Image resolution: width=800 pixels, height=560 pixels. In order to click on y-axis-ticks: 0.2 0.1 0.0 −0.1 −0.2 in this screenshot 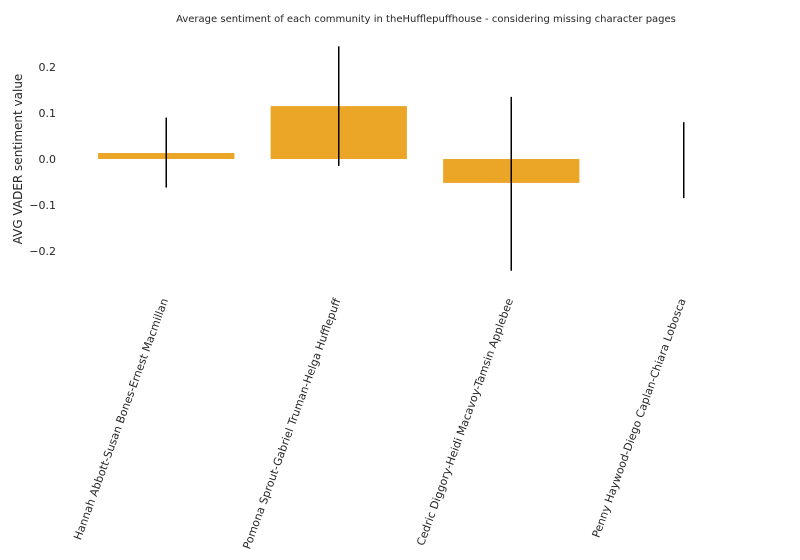, I will do `click(42, 159)`.